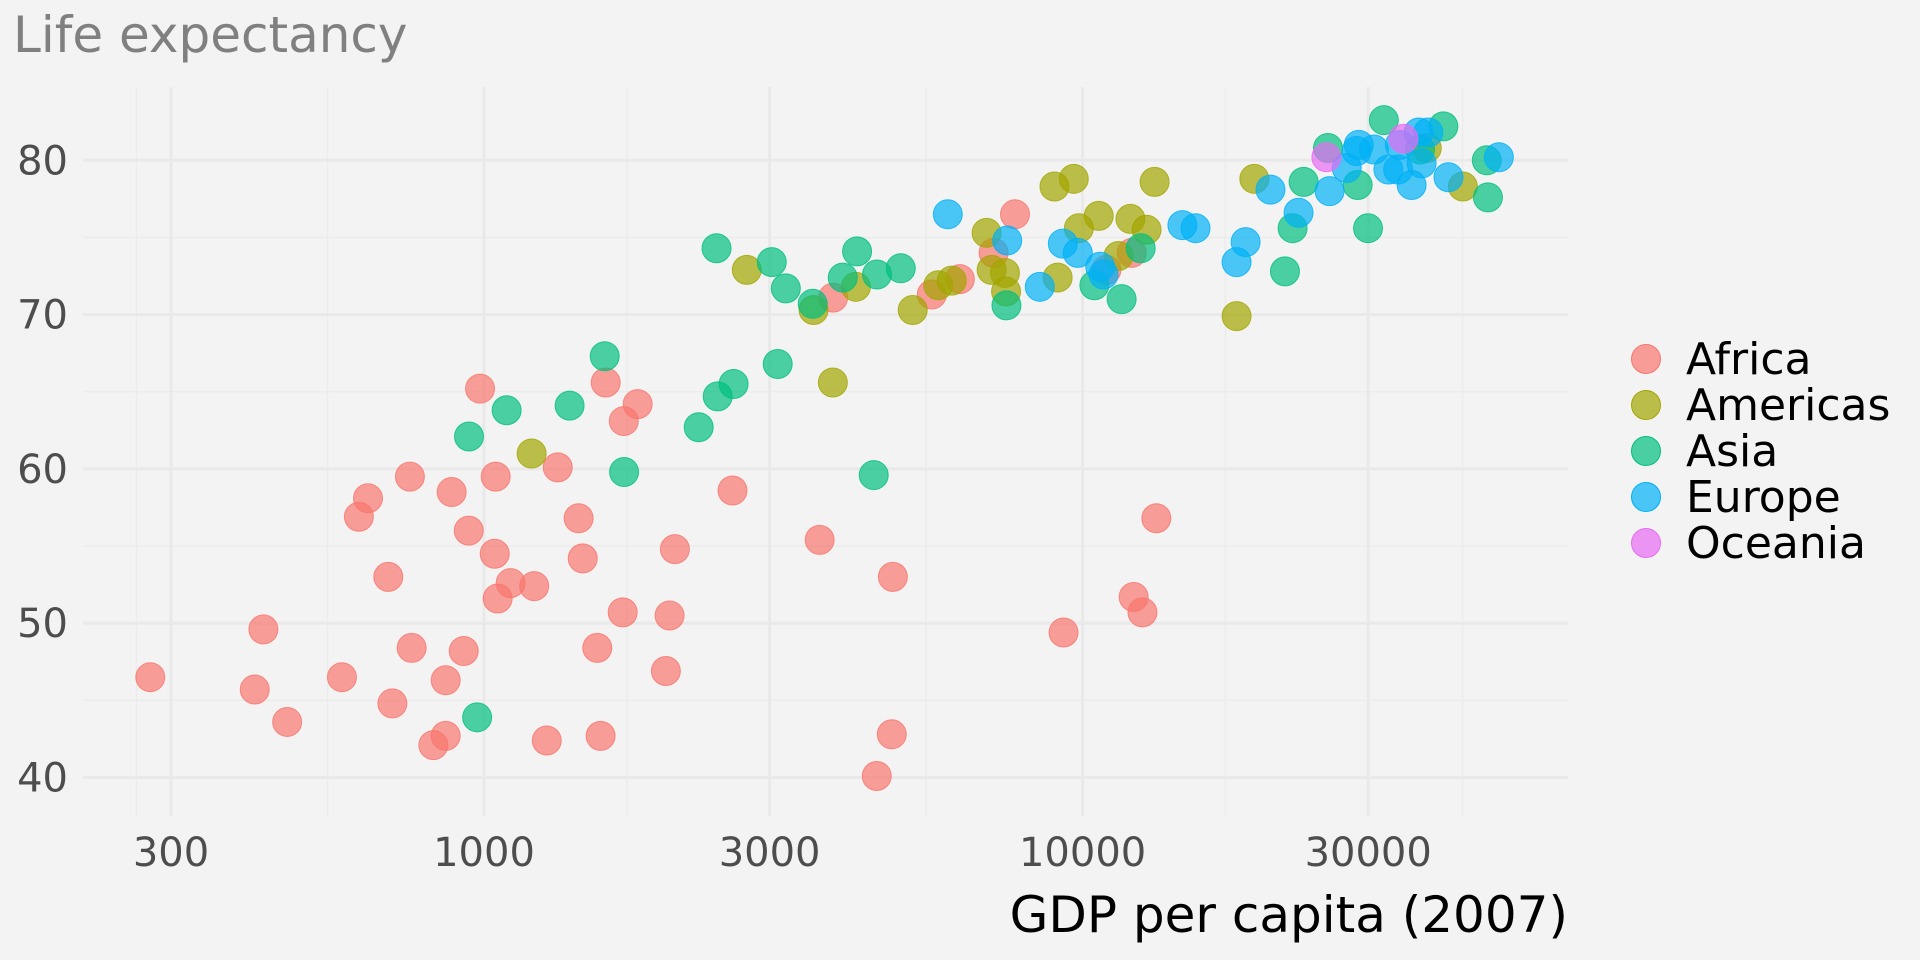 This screenshot has height=960, width=1920. What do you see at coordinates (1082, 853) in the screenshot?
I see `x-tick-label: 10000` at bounding box center [1082, 853].